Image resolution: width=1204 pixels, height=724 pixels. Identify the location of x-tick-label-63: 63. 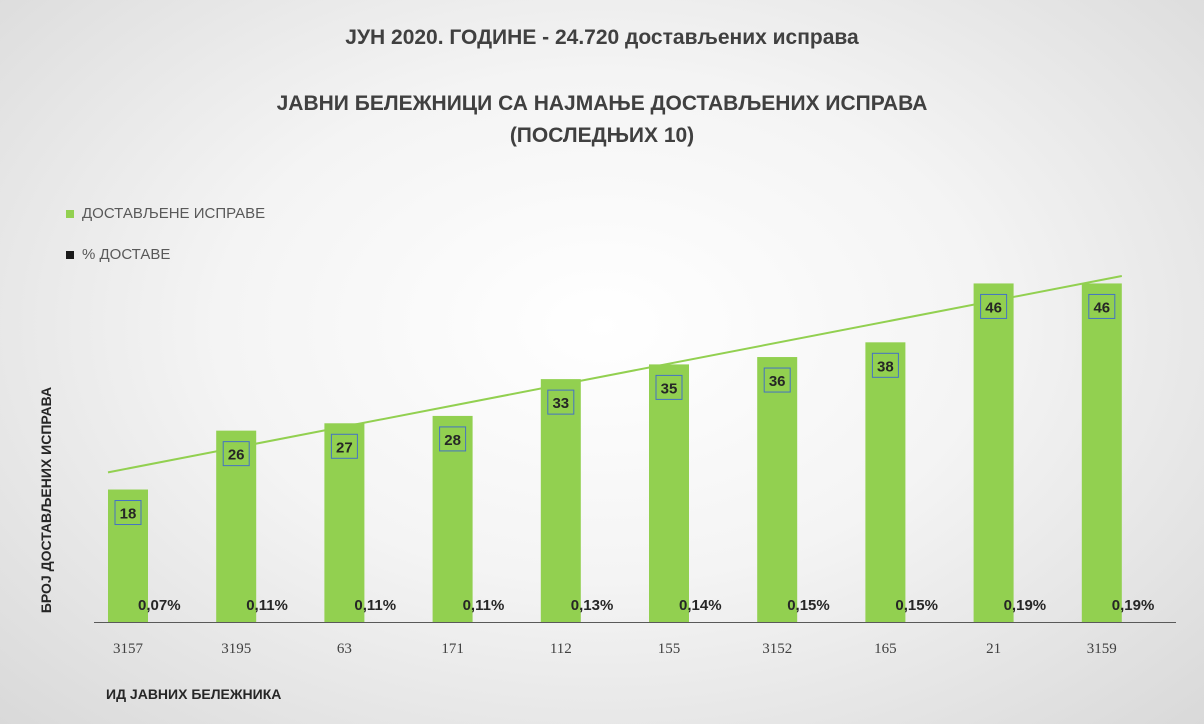
(344, 649).